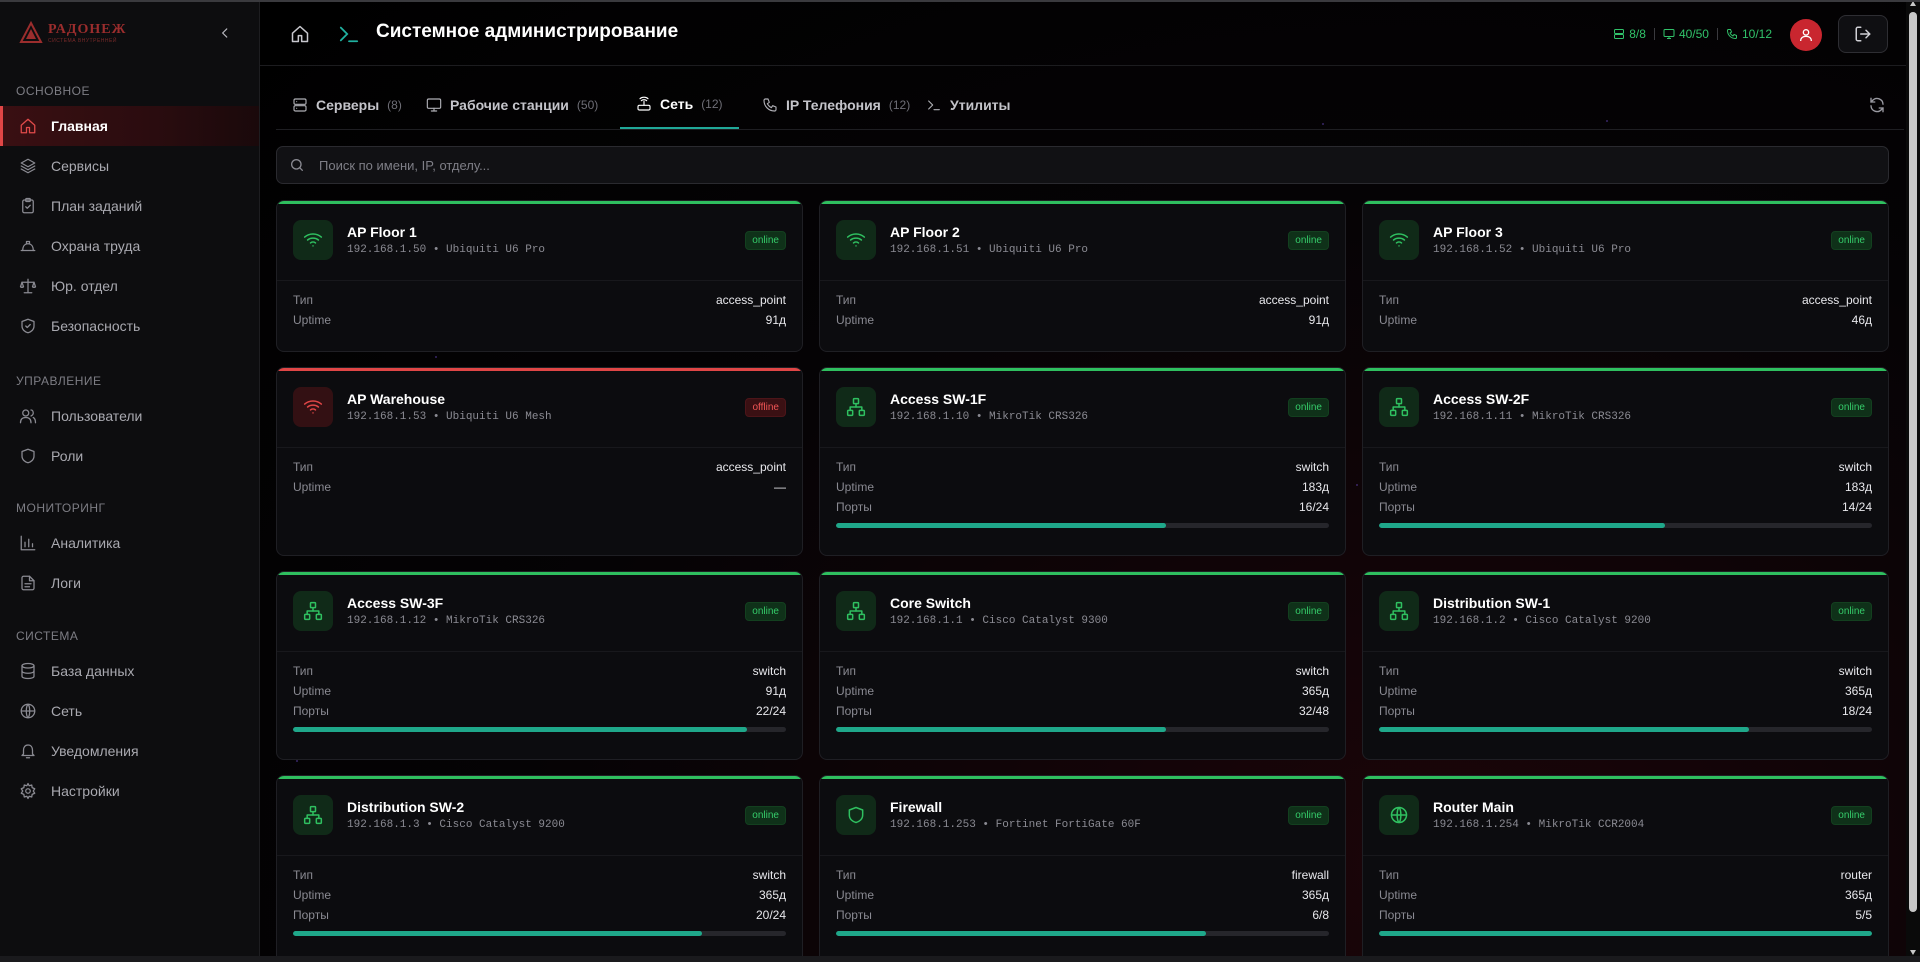 The width and height of the screenshot is (1920, 962). I want to click on sidebar-item-globe: Сеть, so click(129, 711).